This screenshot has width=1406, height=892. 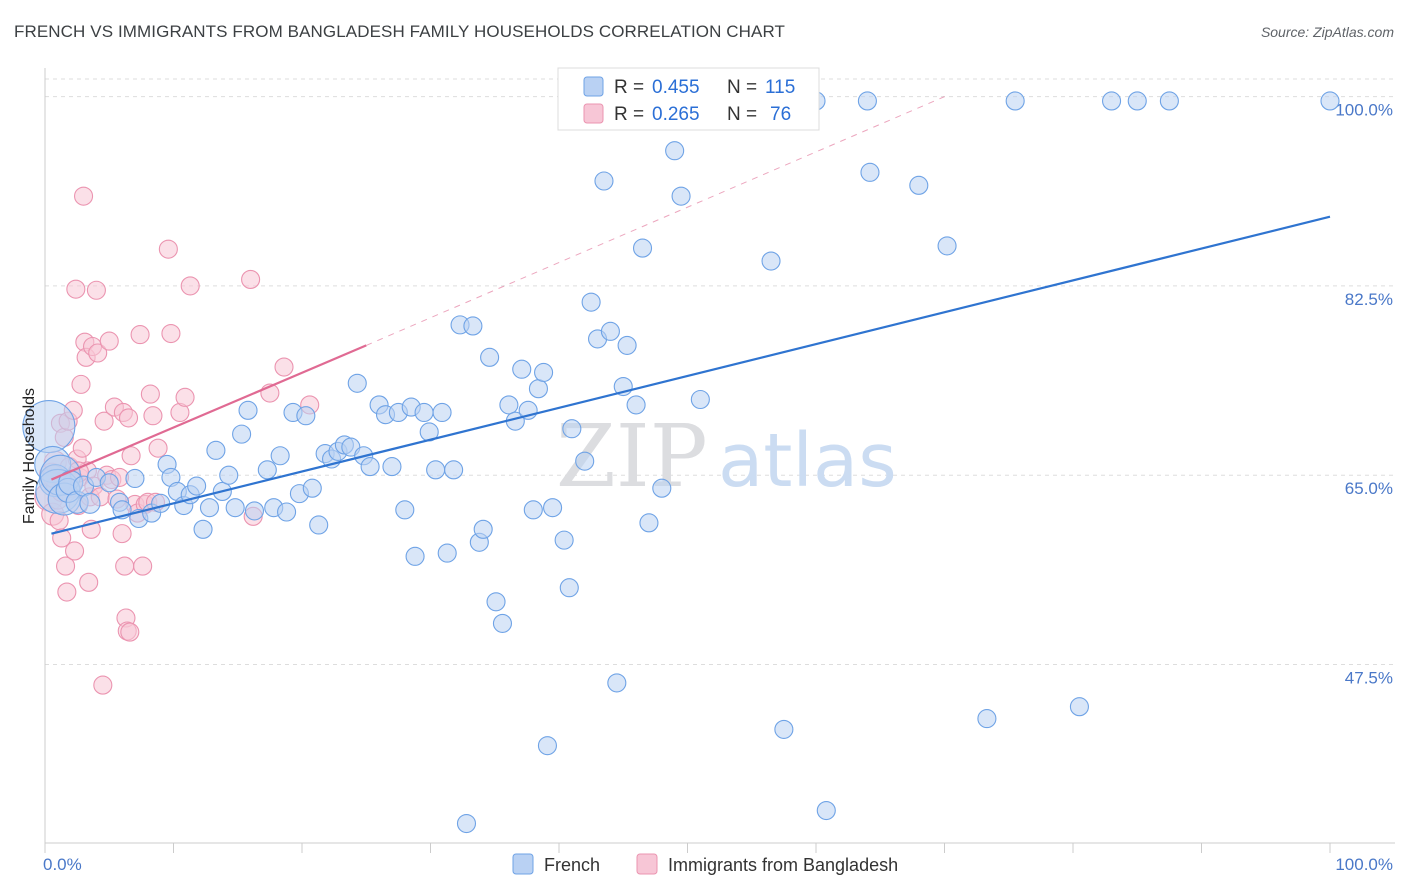 I want to click on watermark-atlas: atlas, so click(x=807, y=461).